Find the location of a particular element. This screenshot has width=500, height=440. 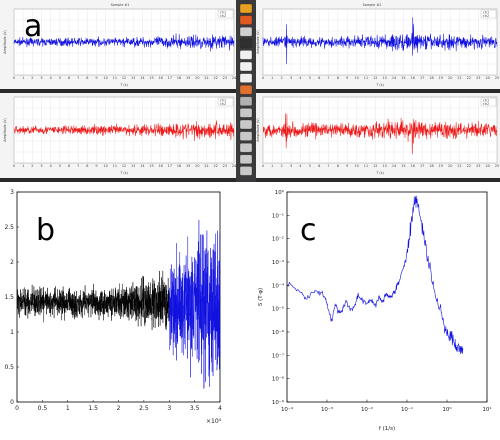

files-icon is located at coordinates (246, 32).